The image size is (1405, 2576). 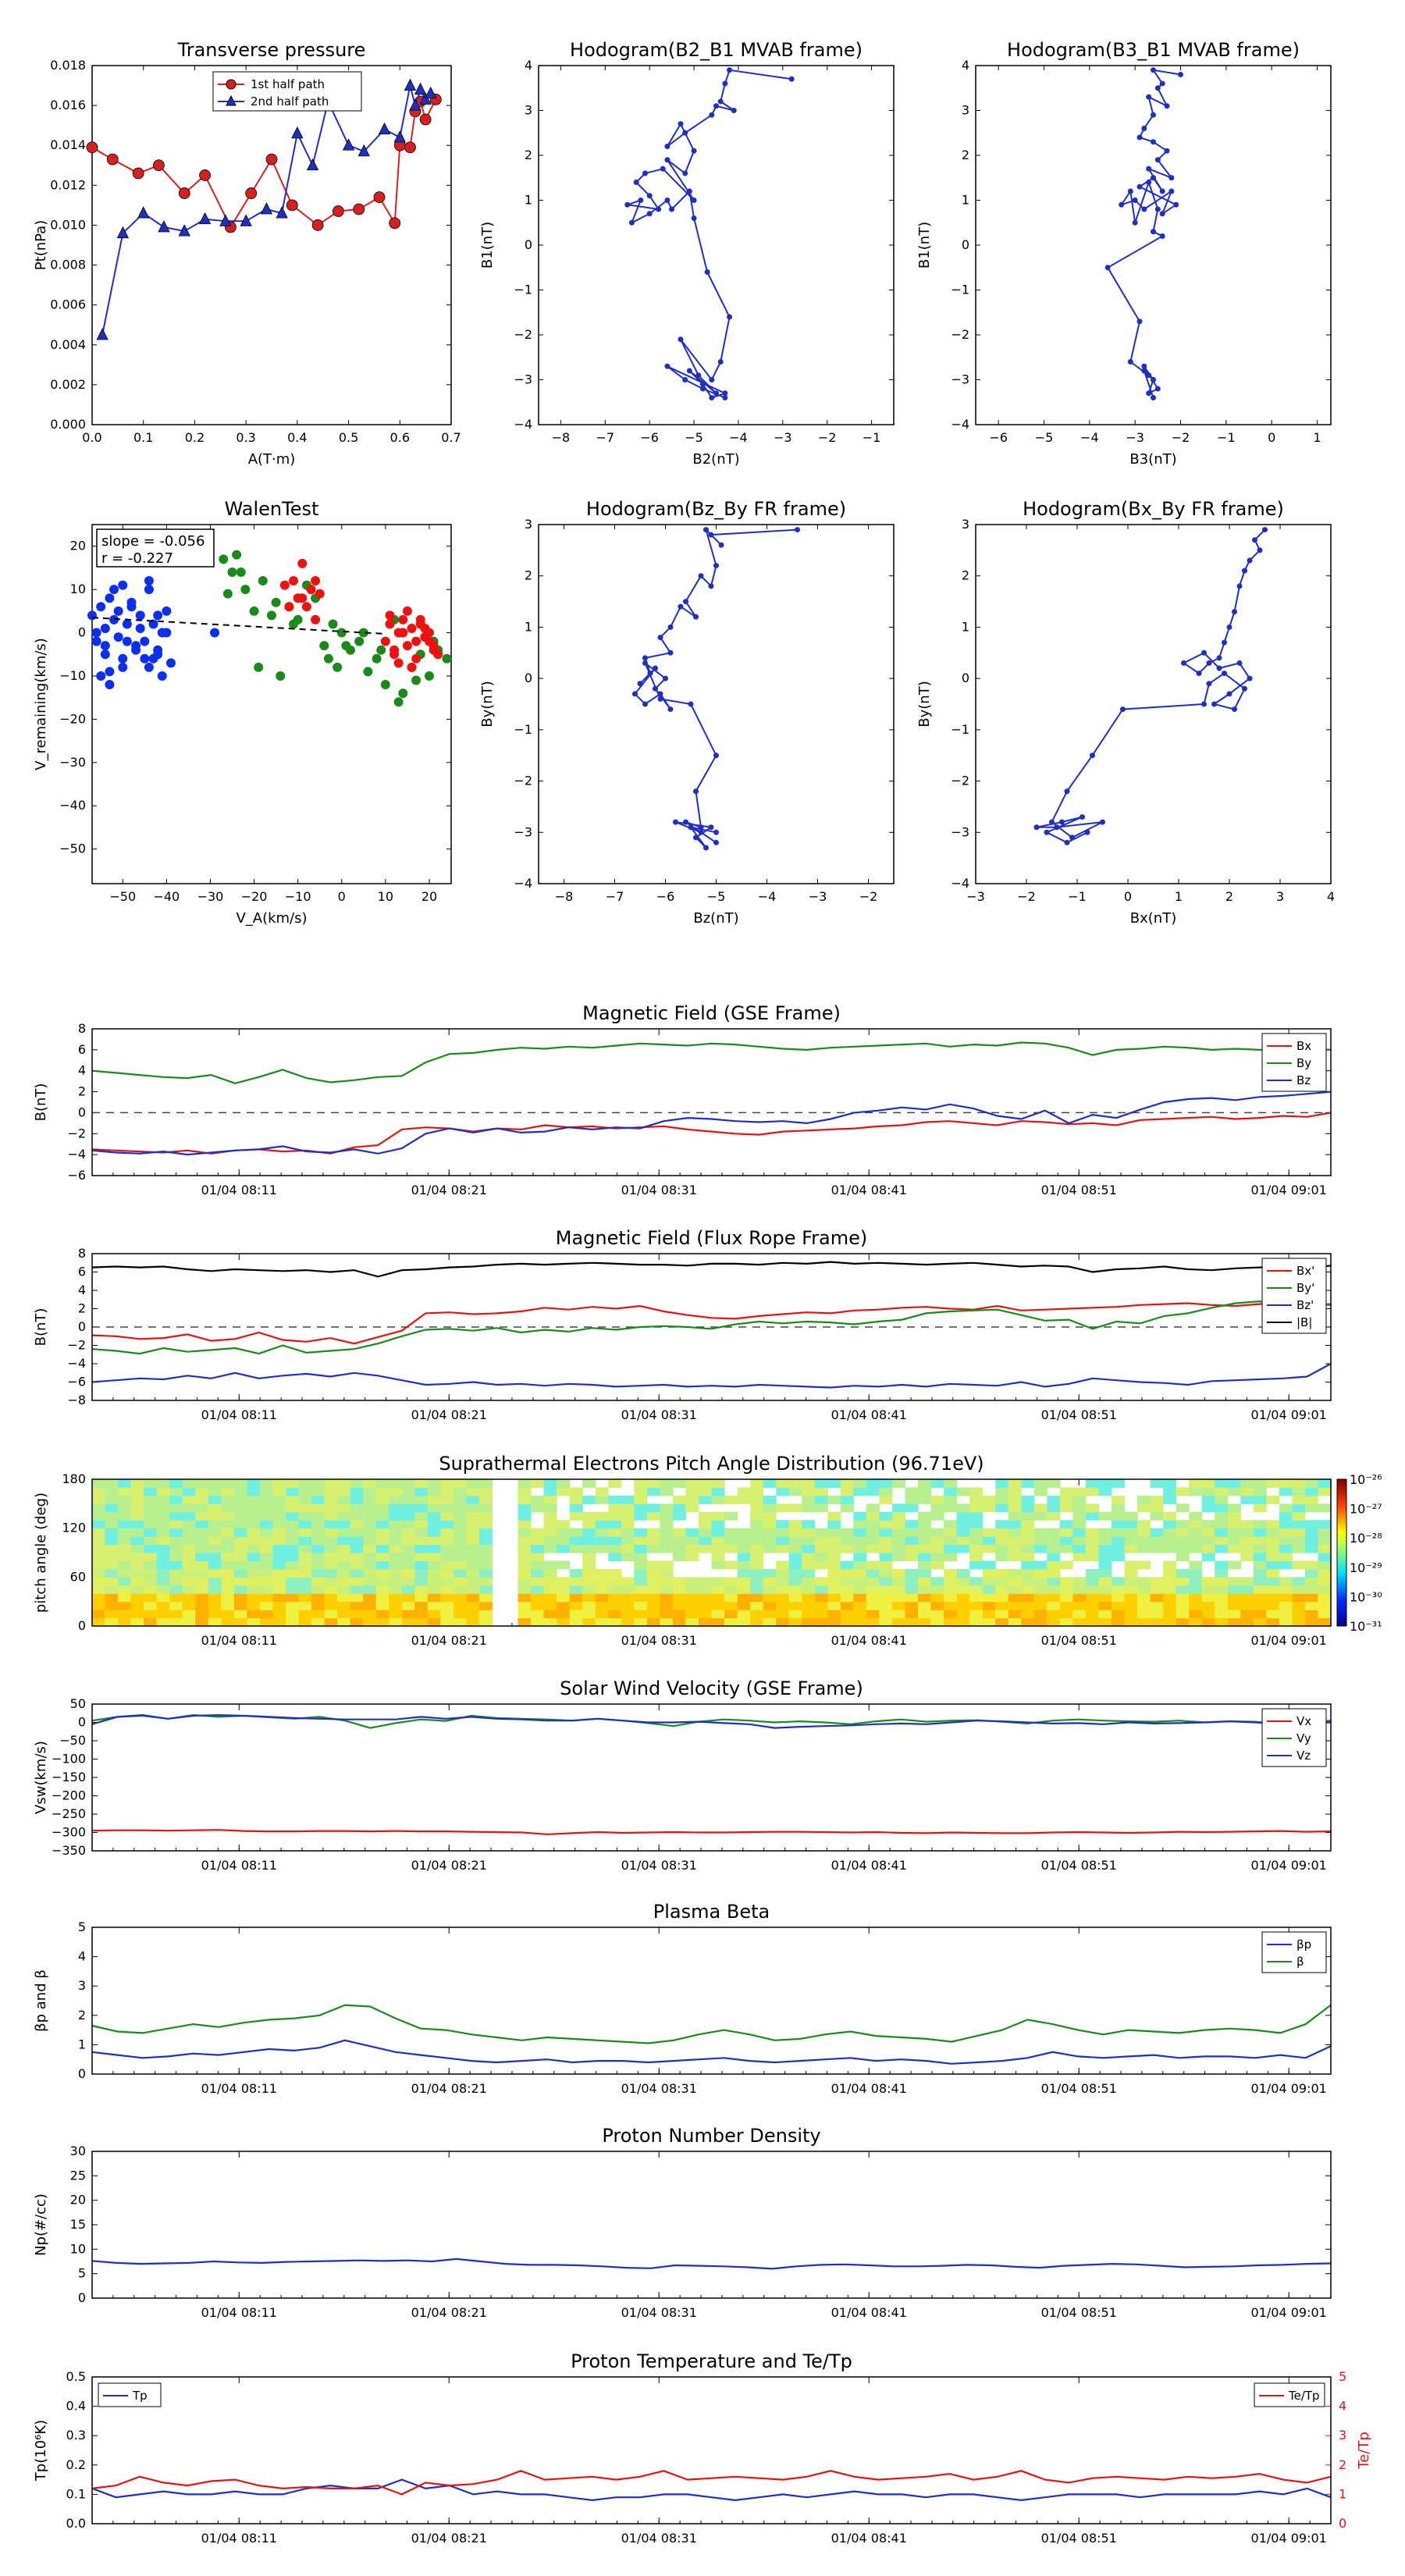 I want to click on x-tick-label: 01/04 08:51, so click(x=1079, y=1865).